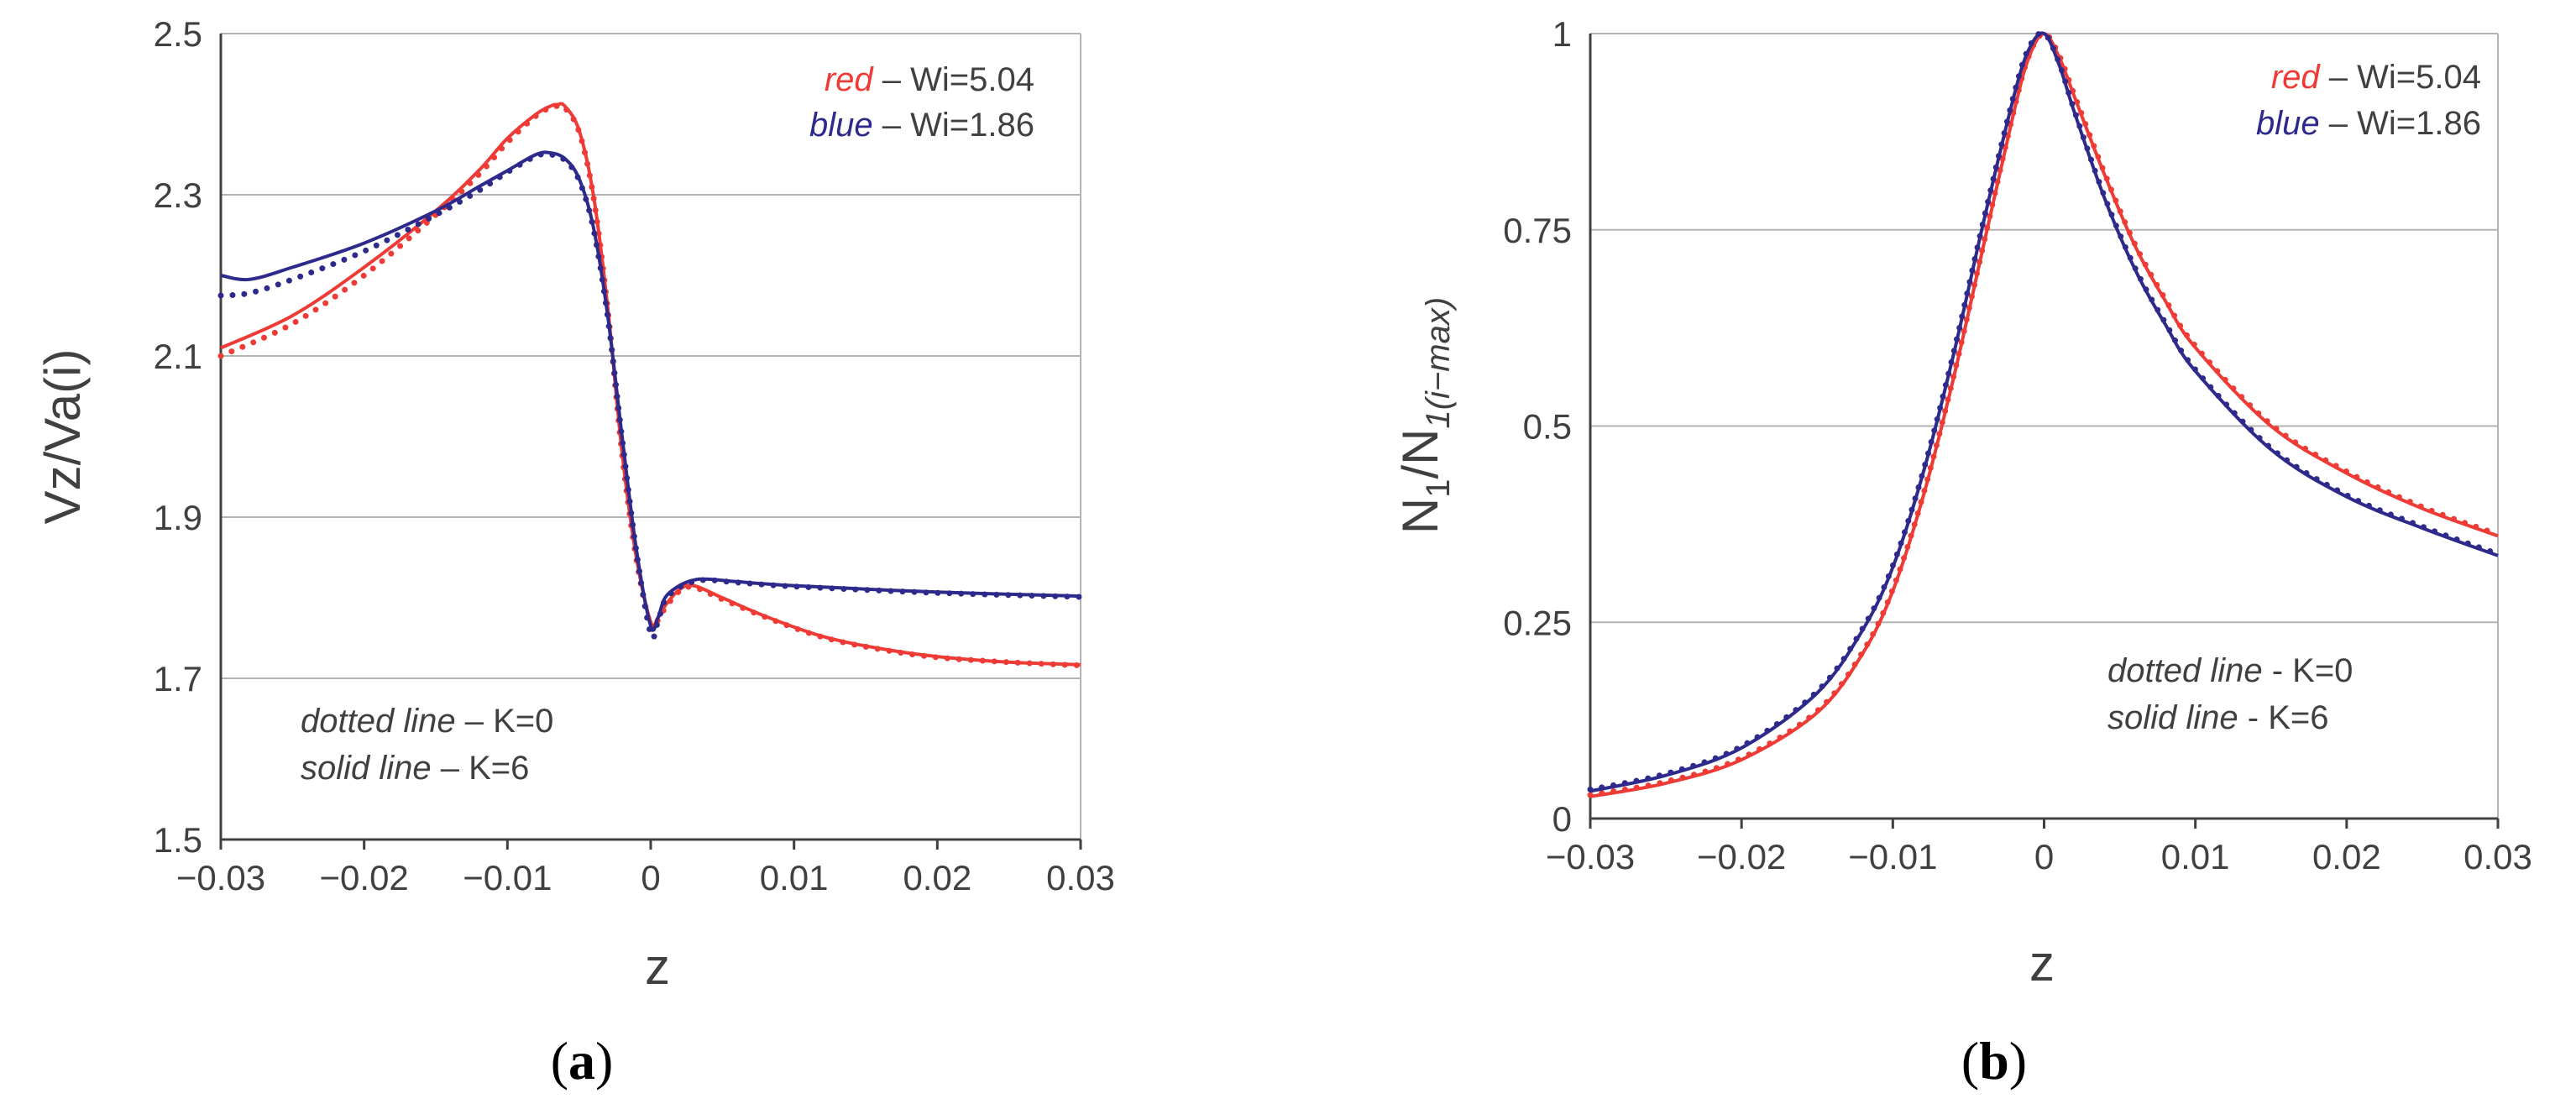 This screenshot has height=1109, width=2576. I want to click on y-tick-label-b-4: 1, so click(1562, 34).